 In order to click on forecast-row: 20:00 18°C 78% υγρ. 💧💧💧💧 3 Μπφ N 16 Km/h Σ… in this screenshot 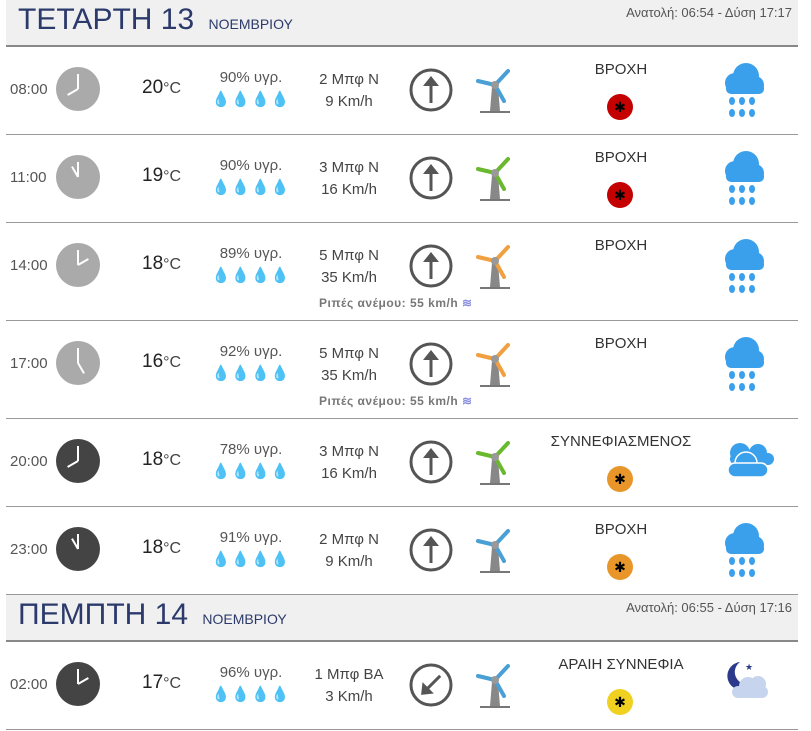, I will do `click(402, 463)`.